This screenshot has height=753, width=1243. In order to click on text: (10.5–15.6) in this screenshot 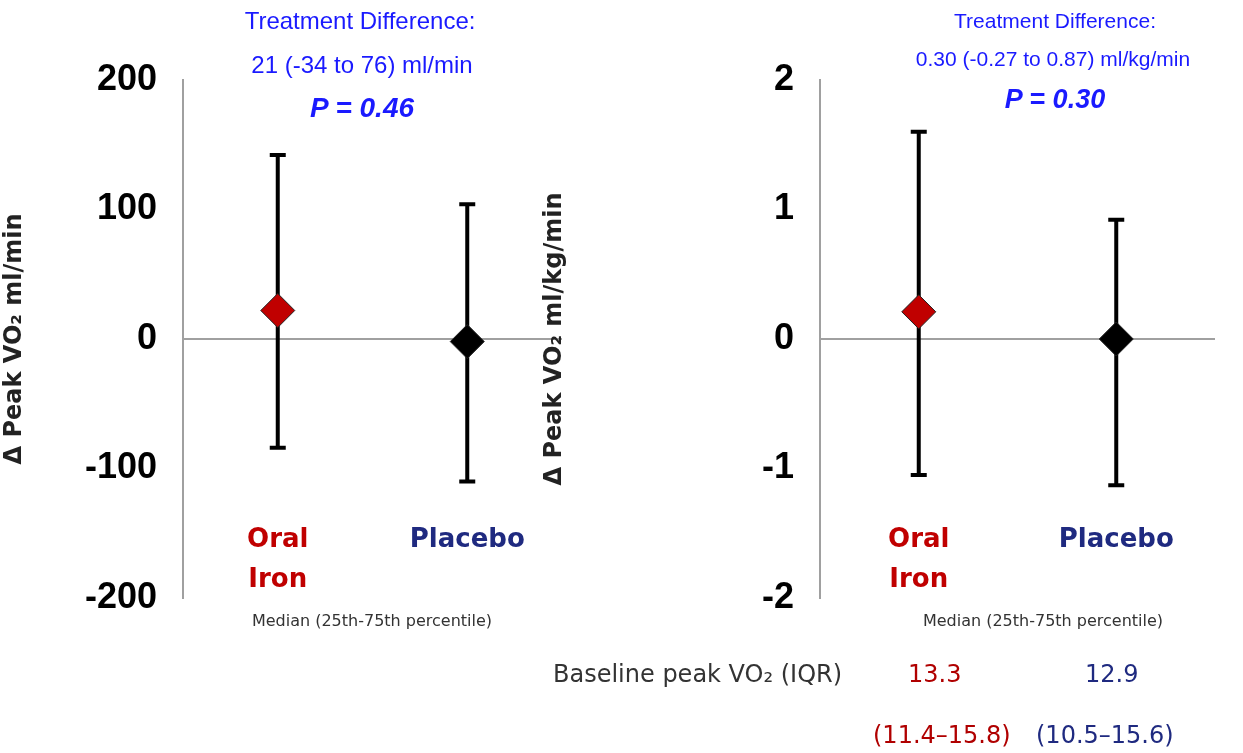, I will do `click(1105, 735)`.